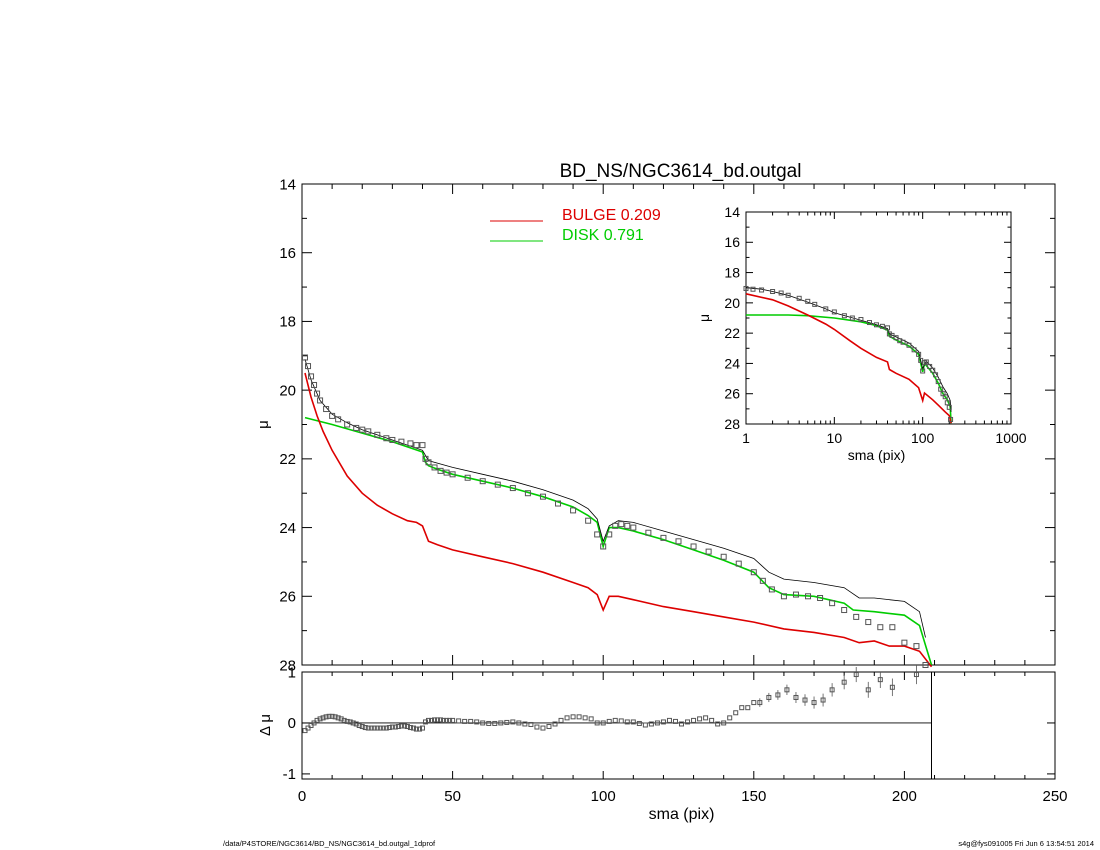 The image size is (1100, 850). I want to click on main-ylabel: μ, so click(263, 424).